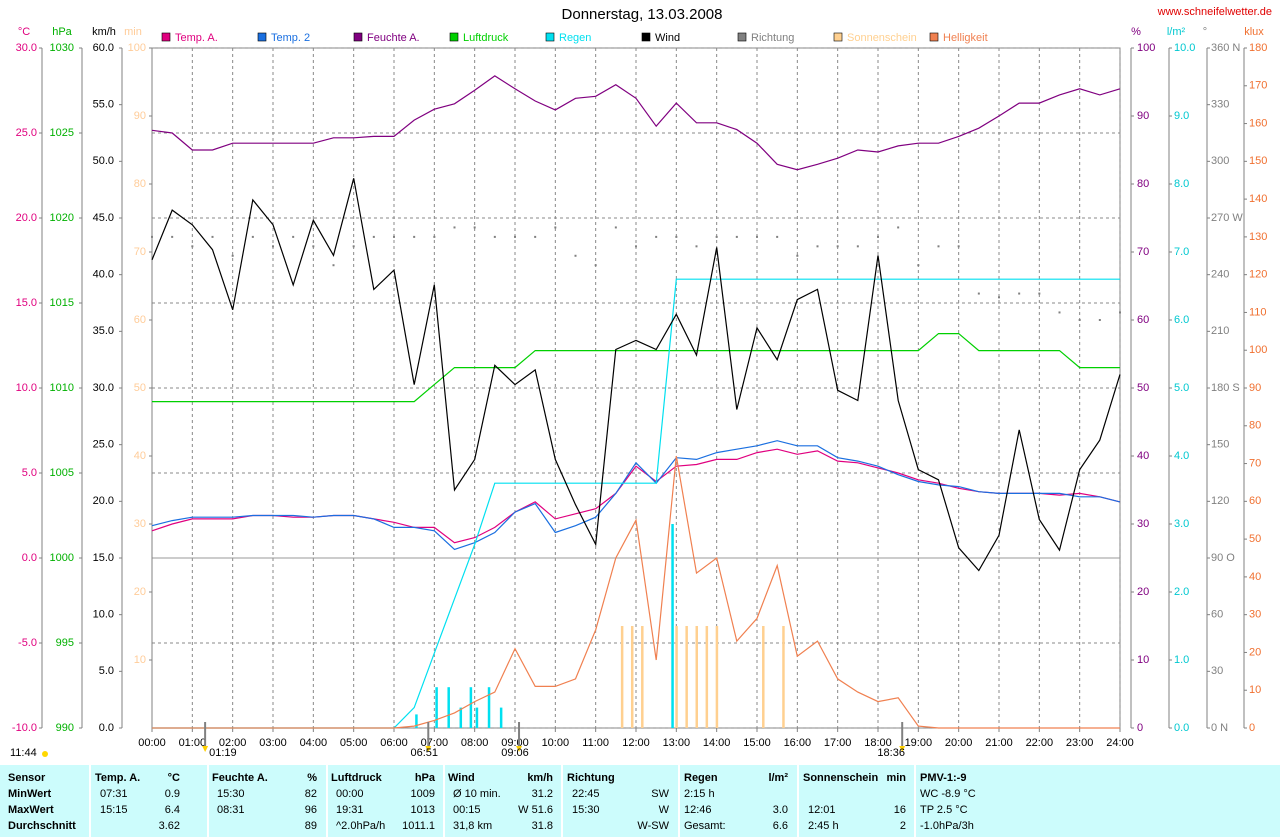 The width and height of the screenshot is (1280, 837). I want to click on y-tick-label: 60, so click(1143, 320).